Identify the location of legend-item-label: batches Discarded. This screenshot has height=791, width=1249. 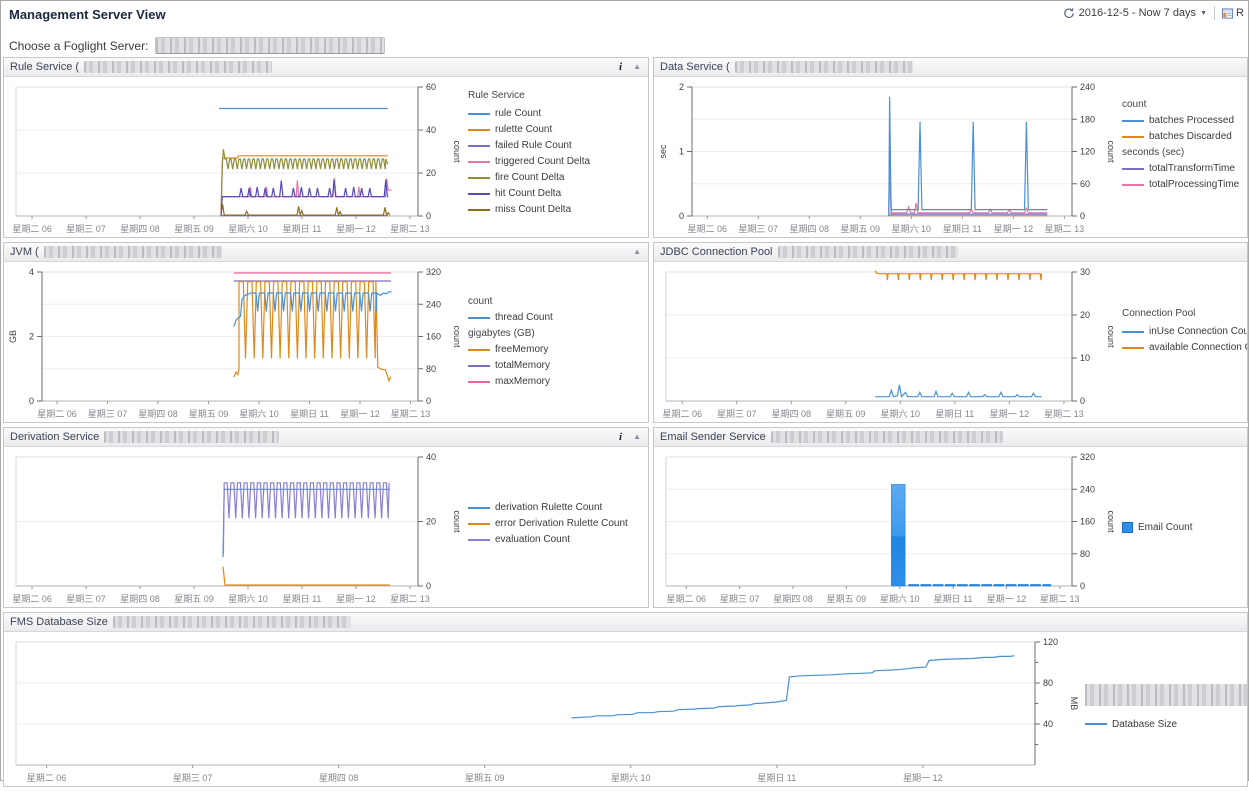
(1190, 136).